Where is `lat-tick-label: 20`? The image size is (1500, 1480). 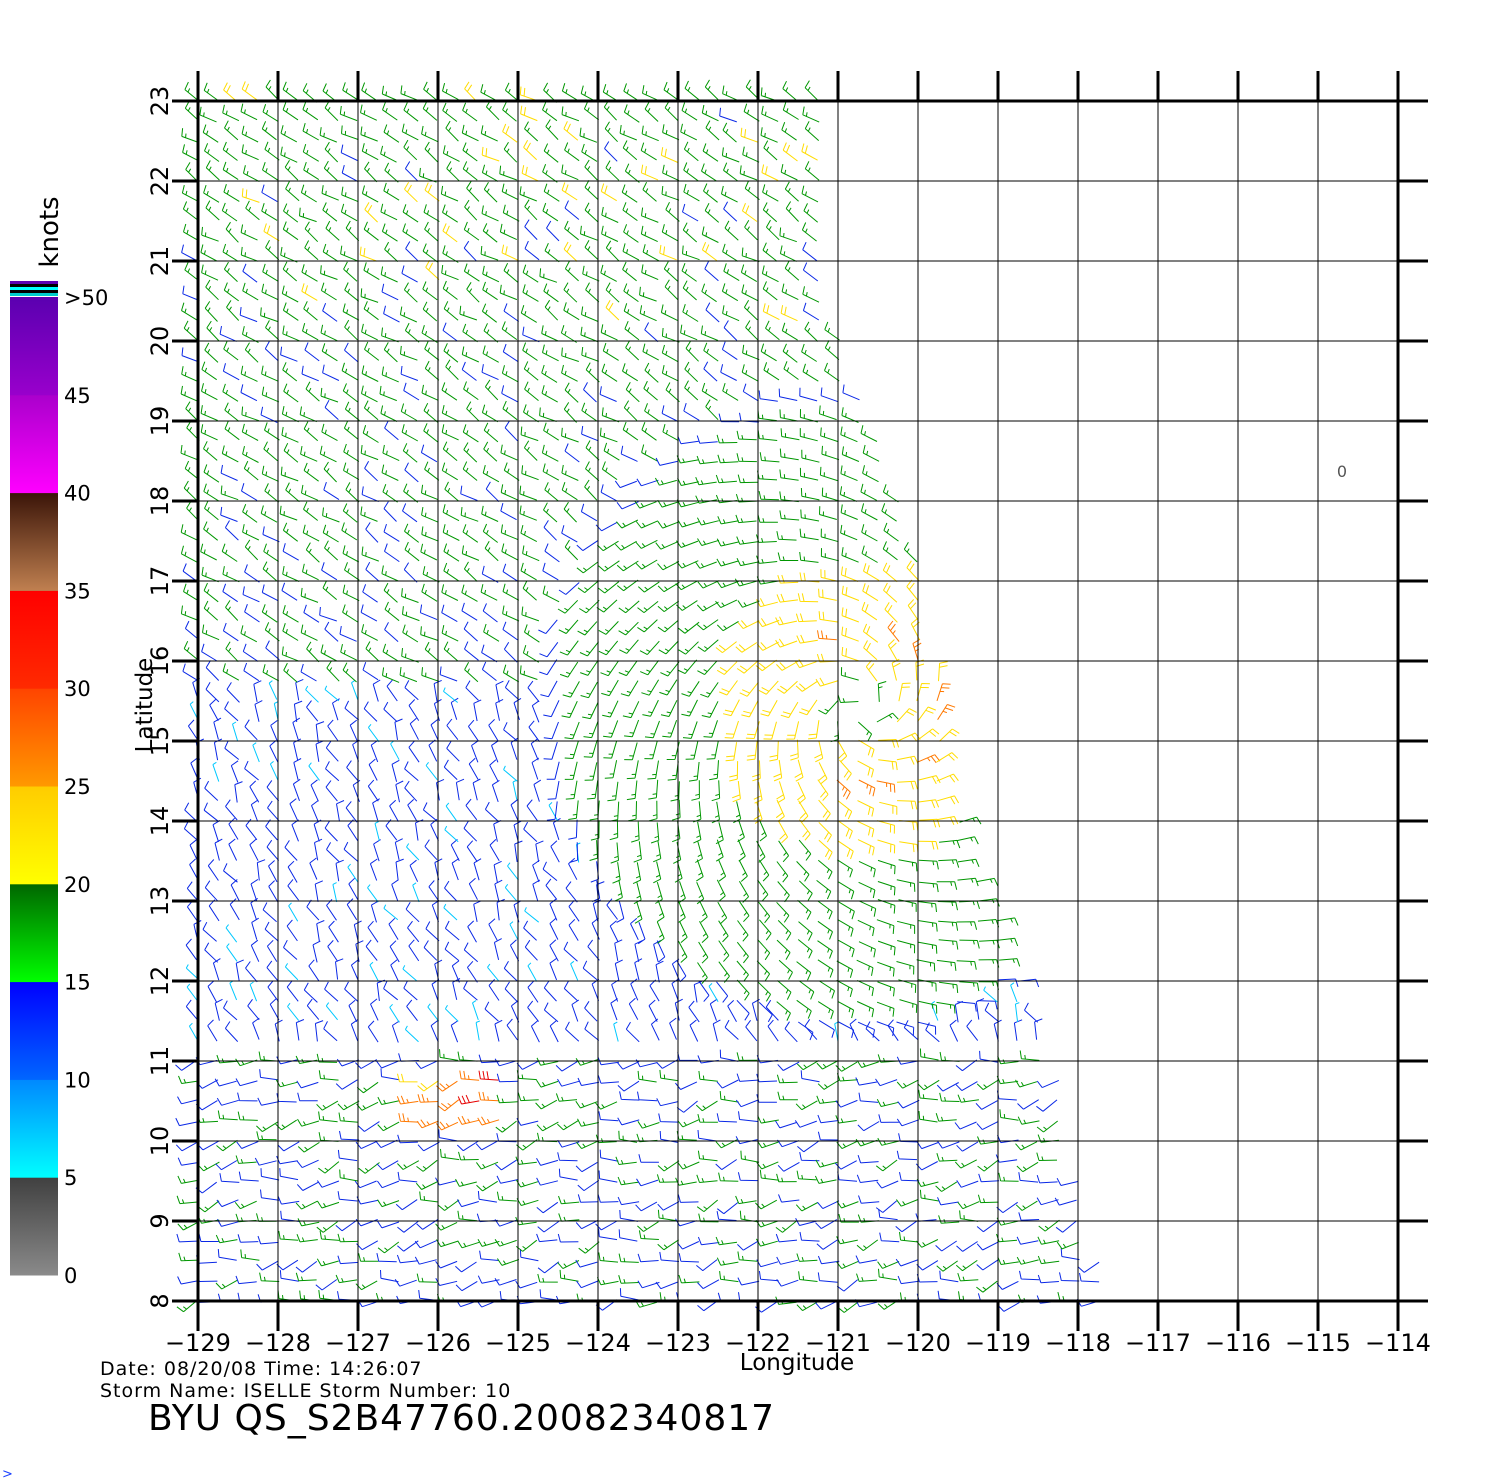 lat-tick-label: 20 is located at coordinates (160, 341).